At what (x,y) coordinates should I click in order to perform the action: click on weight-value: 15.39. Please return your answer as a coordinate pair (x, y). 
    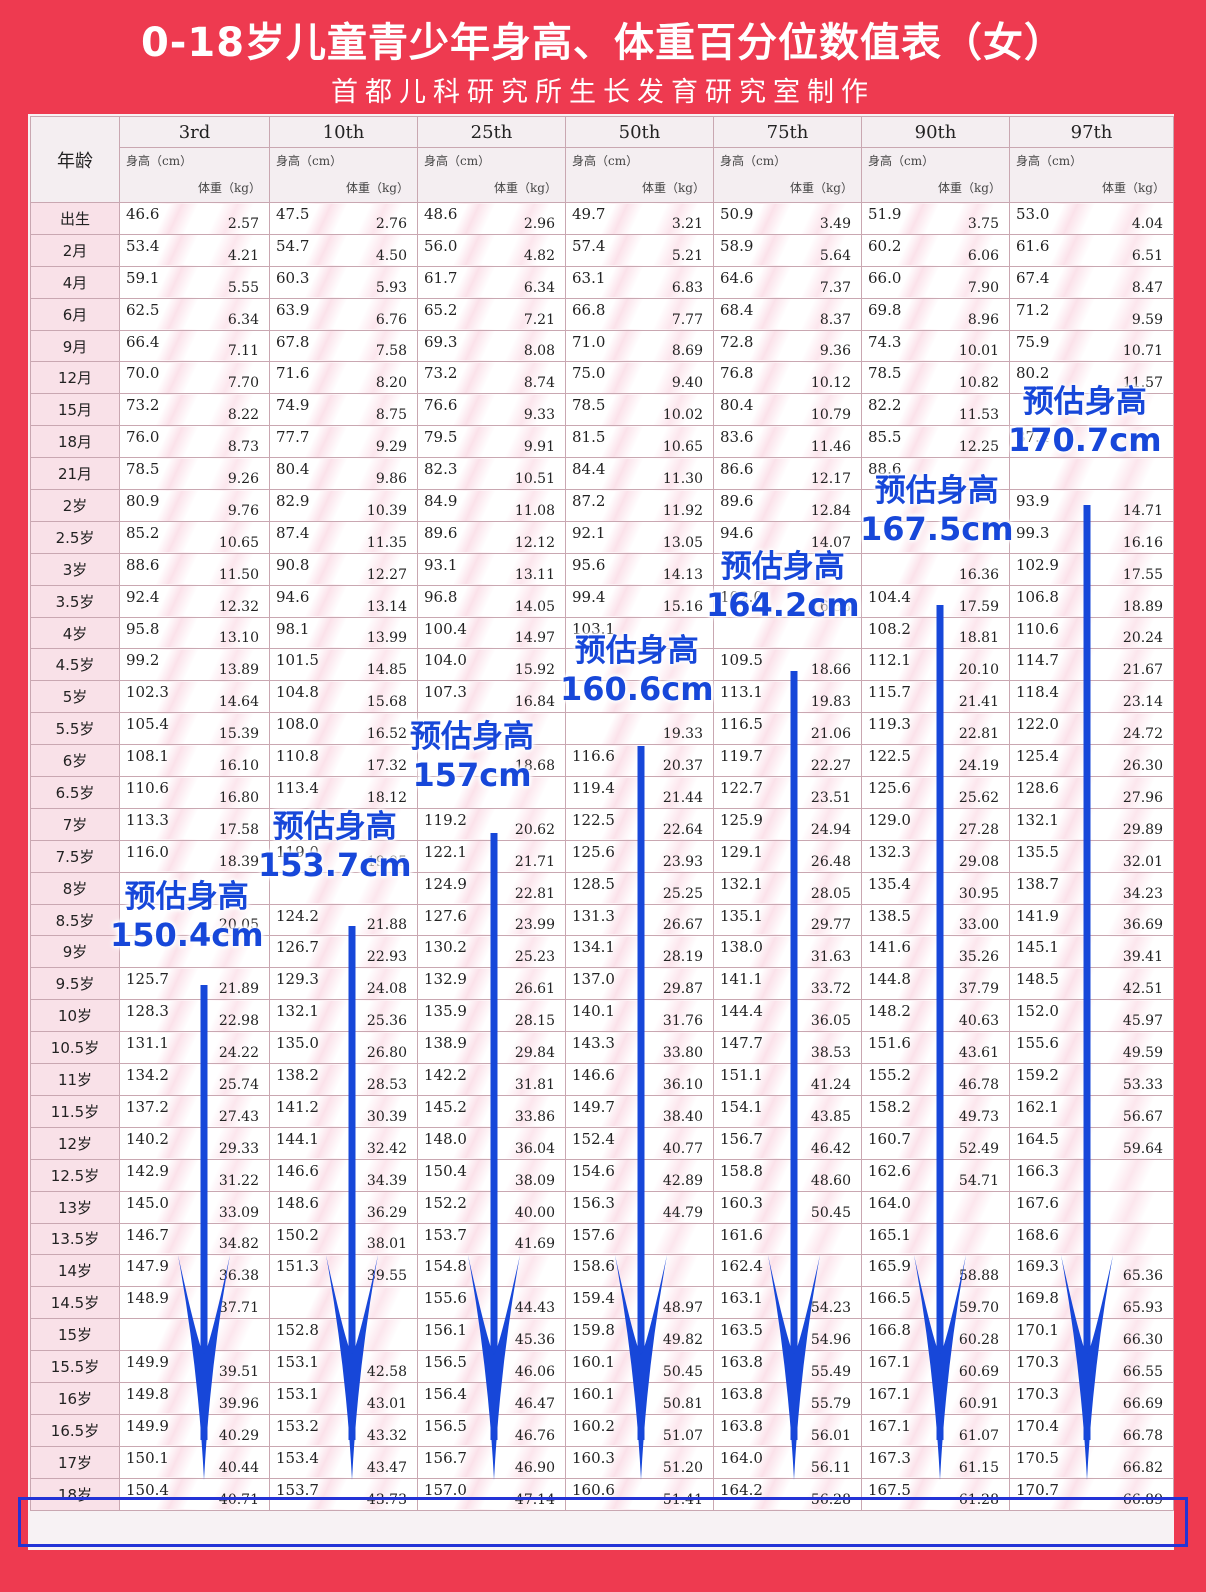
    Looking at the image, I should click on (238, 734).